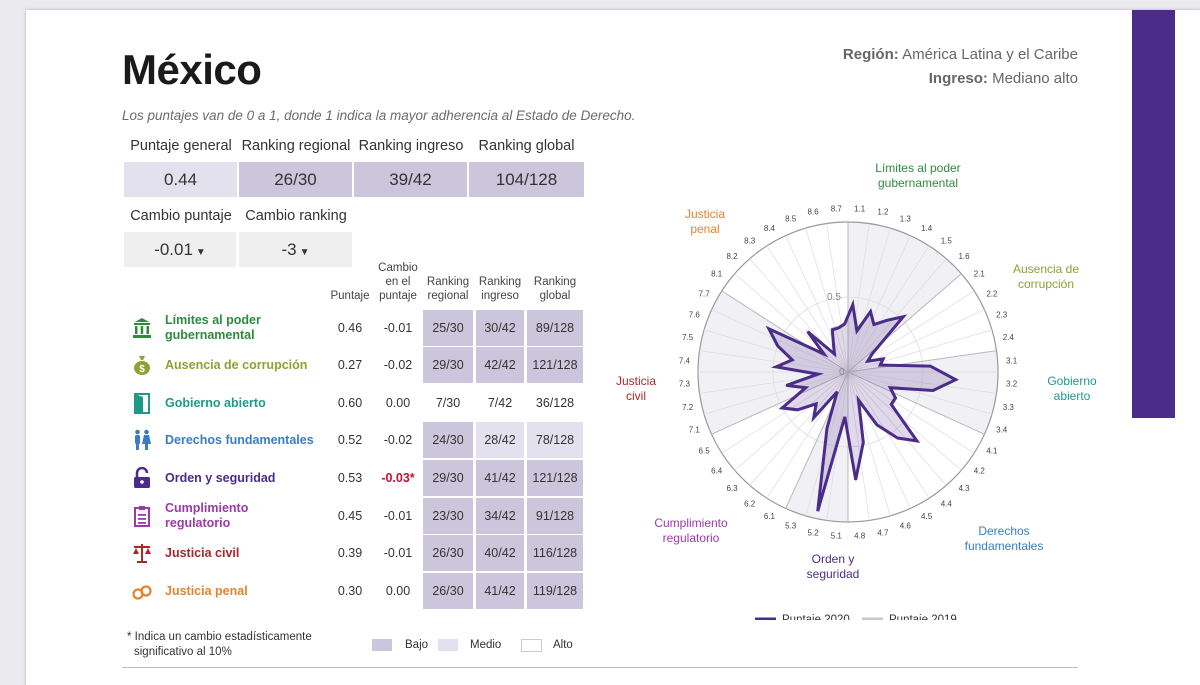  I want to click on cell-income: 28/42, so click(500, 440).